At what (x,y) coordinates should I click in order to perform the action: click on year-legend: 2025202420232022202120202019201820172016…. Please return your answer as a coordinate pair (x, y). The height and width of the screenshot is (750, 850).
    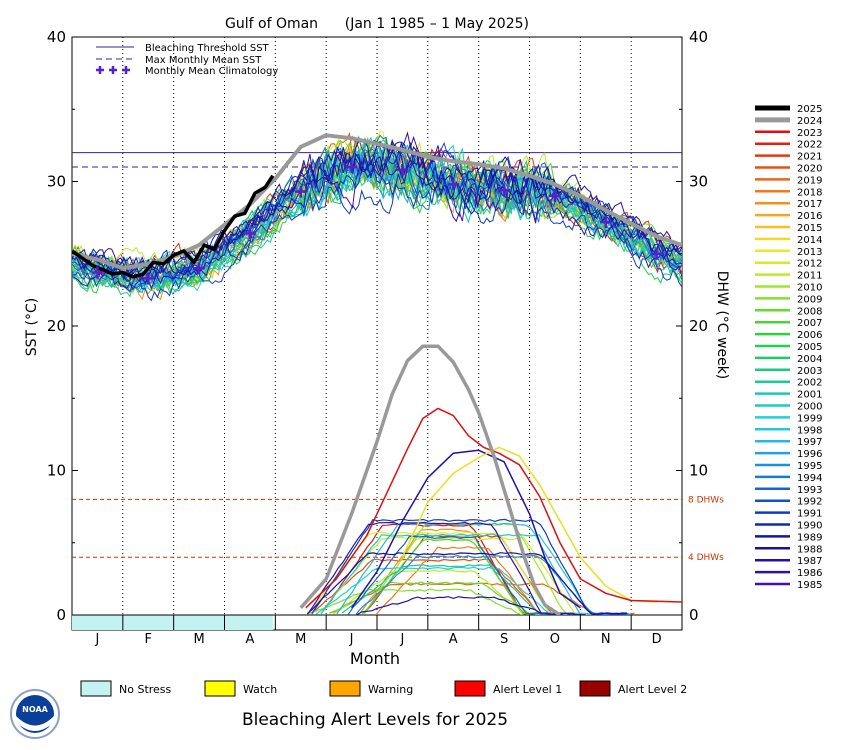
    Looking at the image, I should click on (788, 347).